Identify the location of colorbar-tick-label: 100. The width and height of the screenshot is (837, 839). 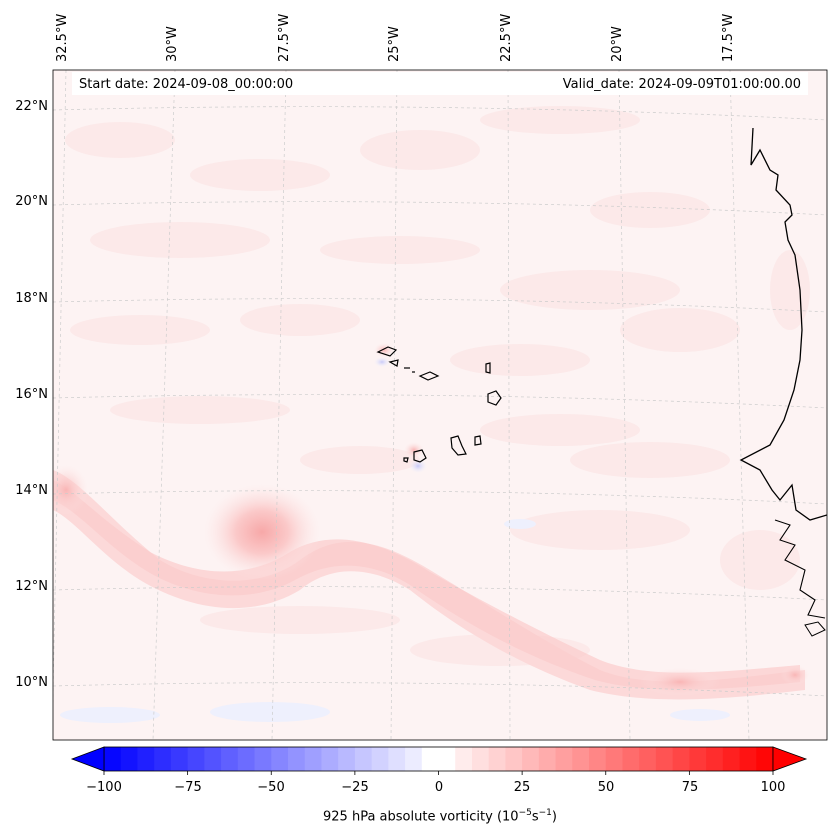
(773, 787).